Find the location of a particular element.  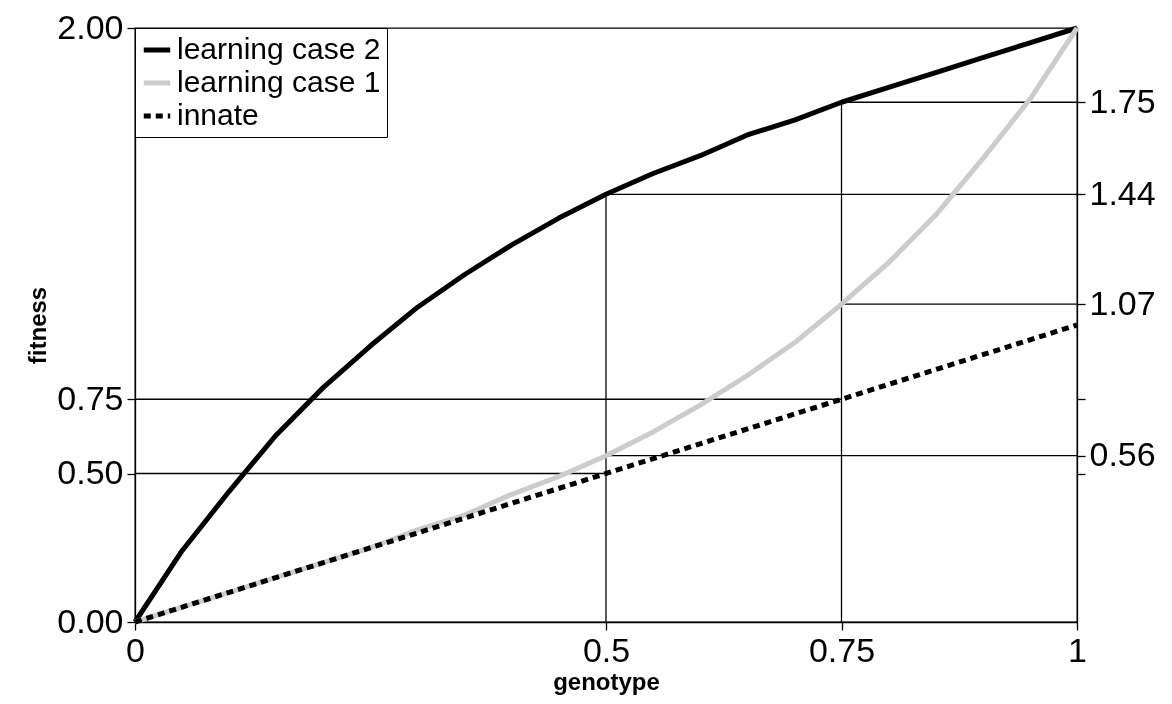

y-tick-label: 0.00 is located at coordinates (90, 620).